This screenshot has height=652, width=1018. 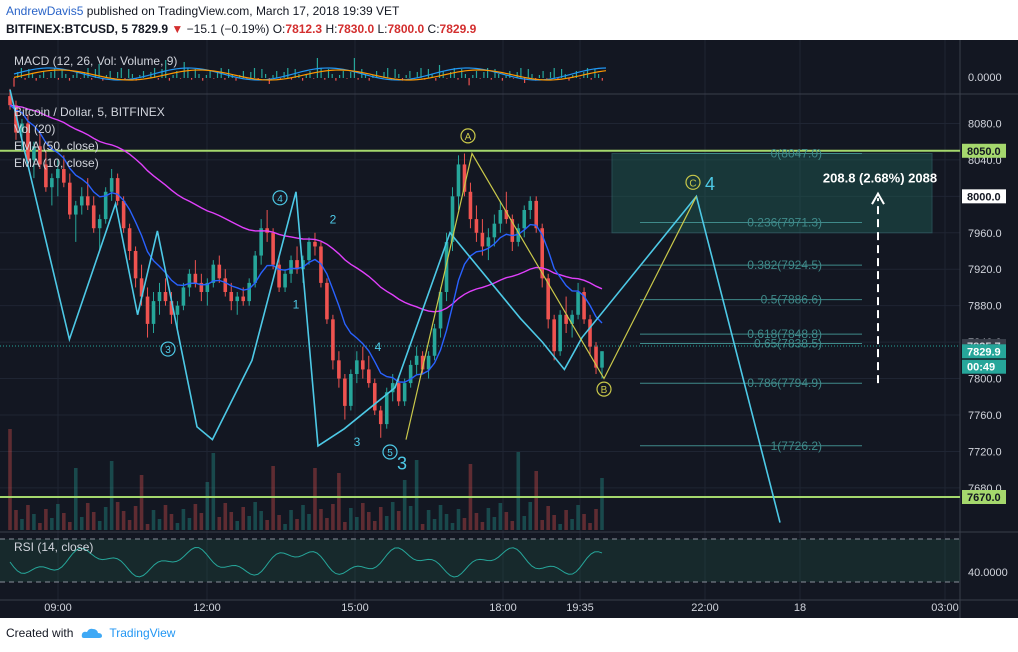 I want to click on footer: Created with TradingView, so click(x=90, y=633).